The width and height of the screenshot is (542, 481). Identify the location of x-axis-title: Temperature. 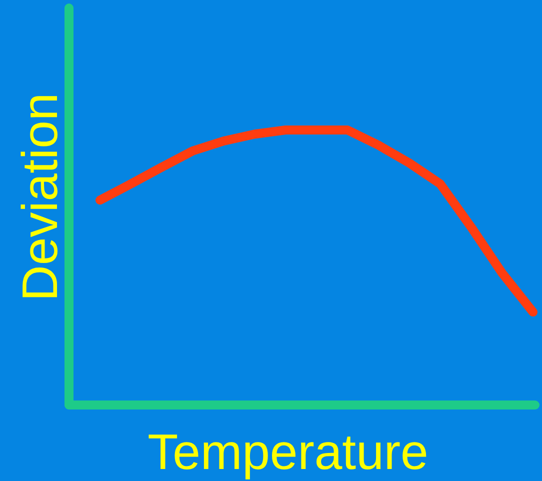
(288, 452).